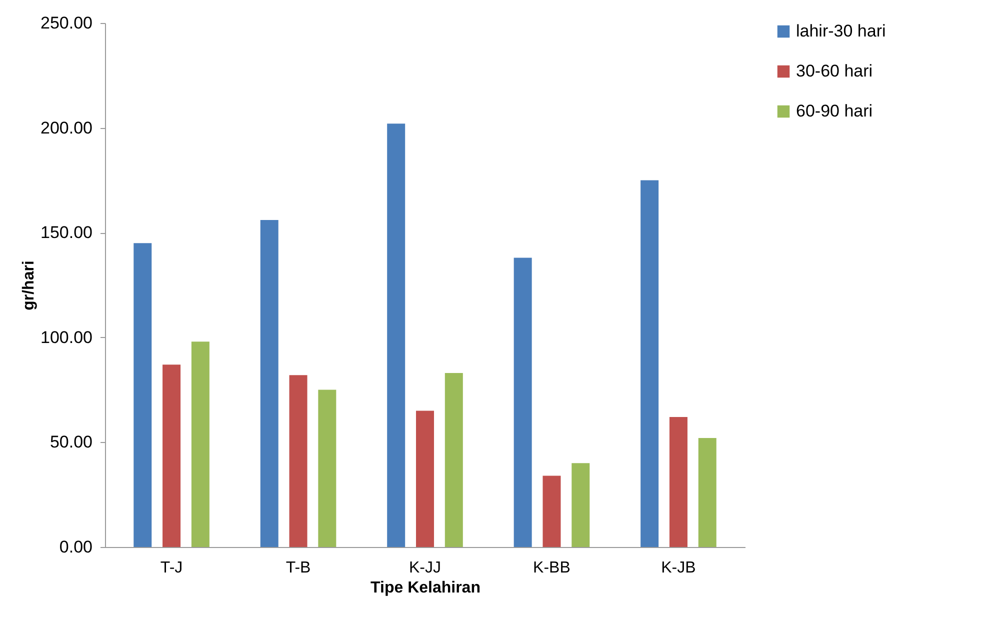  I want to click on x-tick-label: K-BB, so click(551, 568).